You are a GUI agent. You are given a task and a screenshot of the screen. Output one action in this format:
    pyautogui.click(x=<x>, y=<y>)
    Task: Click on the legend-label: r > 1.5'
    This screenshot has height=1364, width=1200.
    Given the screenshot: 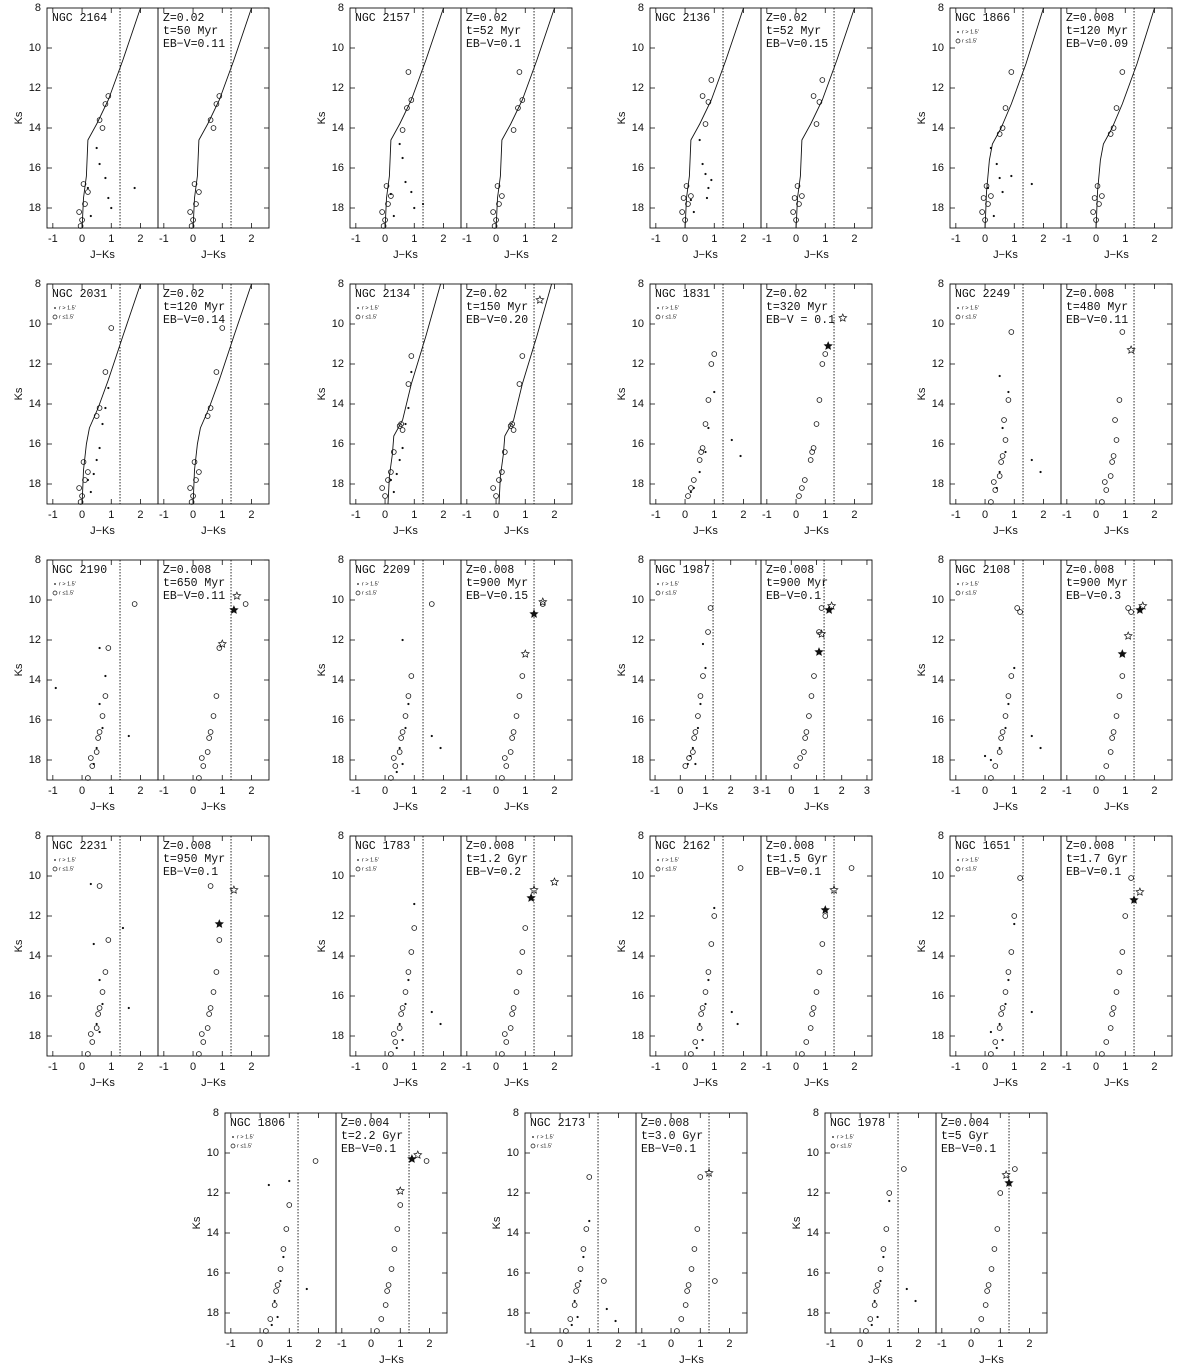 What is the action you would take?
    pyautogui.click(x=670, y=584)
    